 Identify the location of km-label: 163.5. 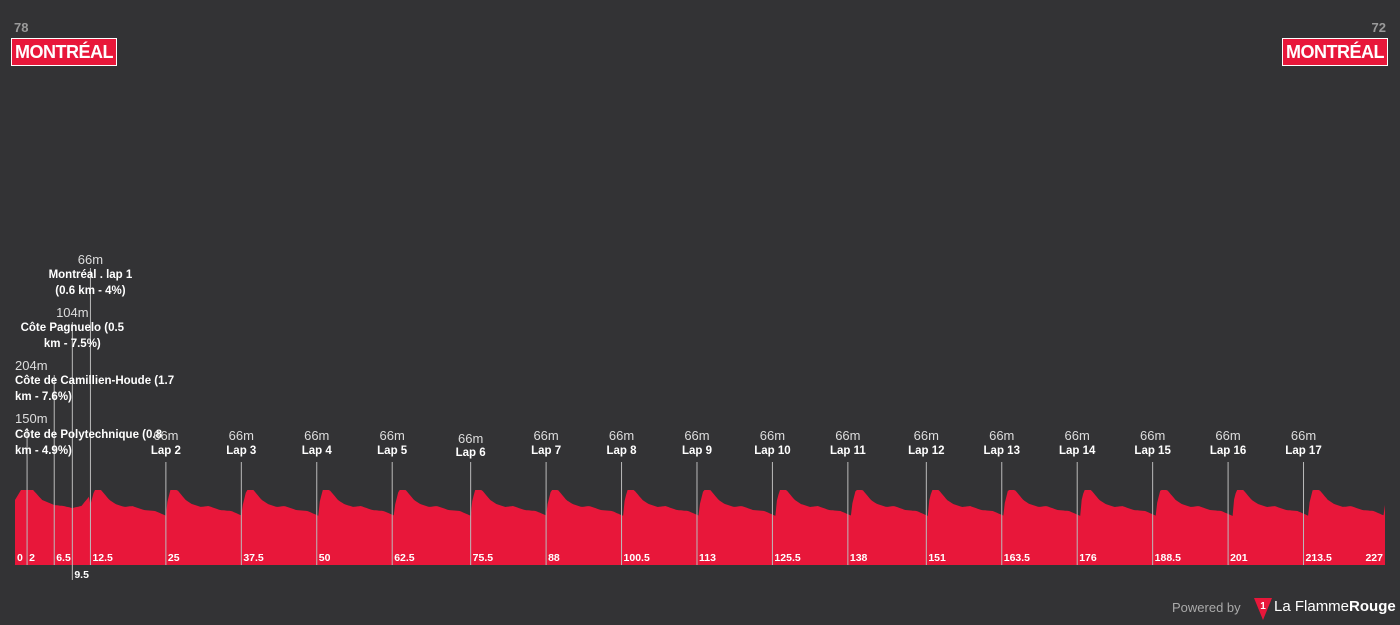
(1017, 558).